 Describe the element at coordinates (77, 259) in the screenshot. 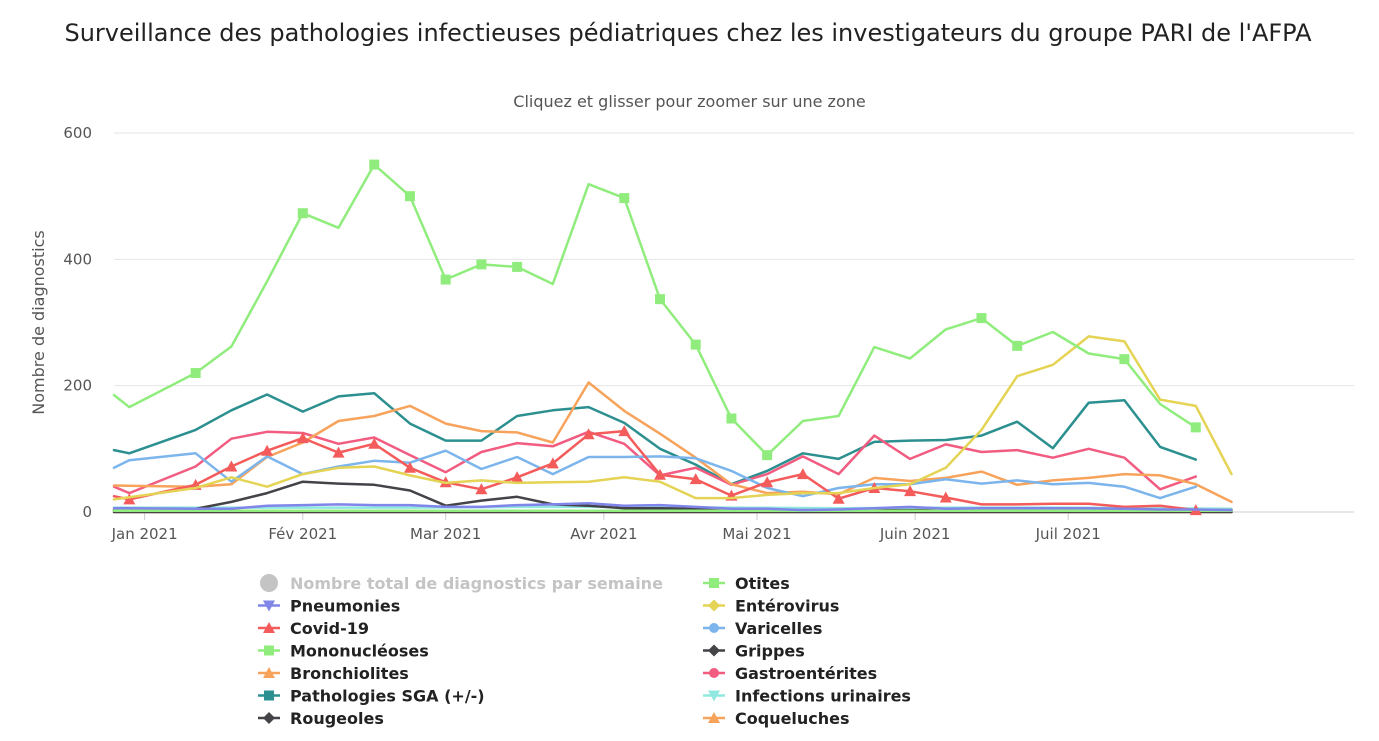

I see `y-tick-label: 400` at that location.